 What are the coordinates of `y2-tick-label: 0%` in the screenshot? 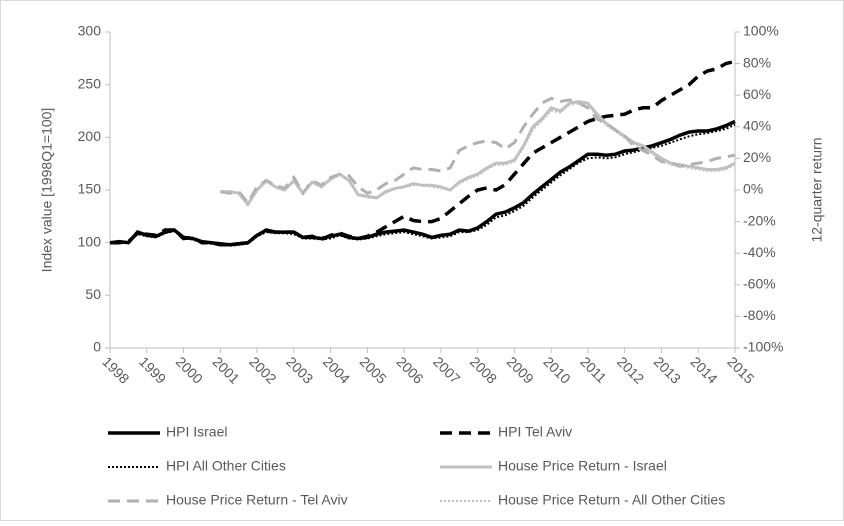 It's located at (753, 189).